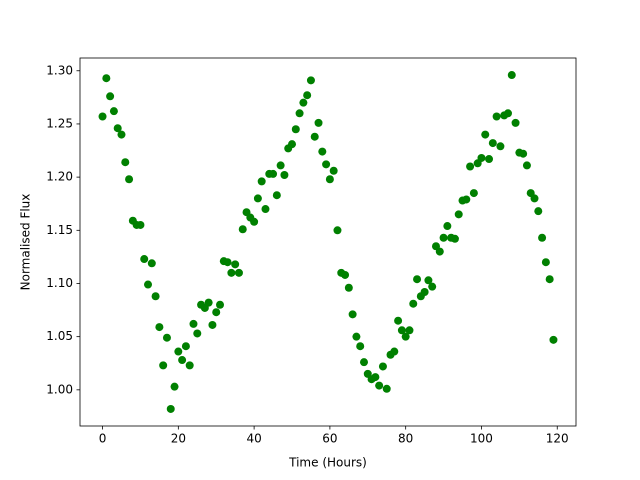 The width and height of the screenshot is (640, 480). Describe the element at coordinates (59, 123) in the screenshot. I see `y-tick-label: 1.25` at that location.